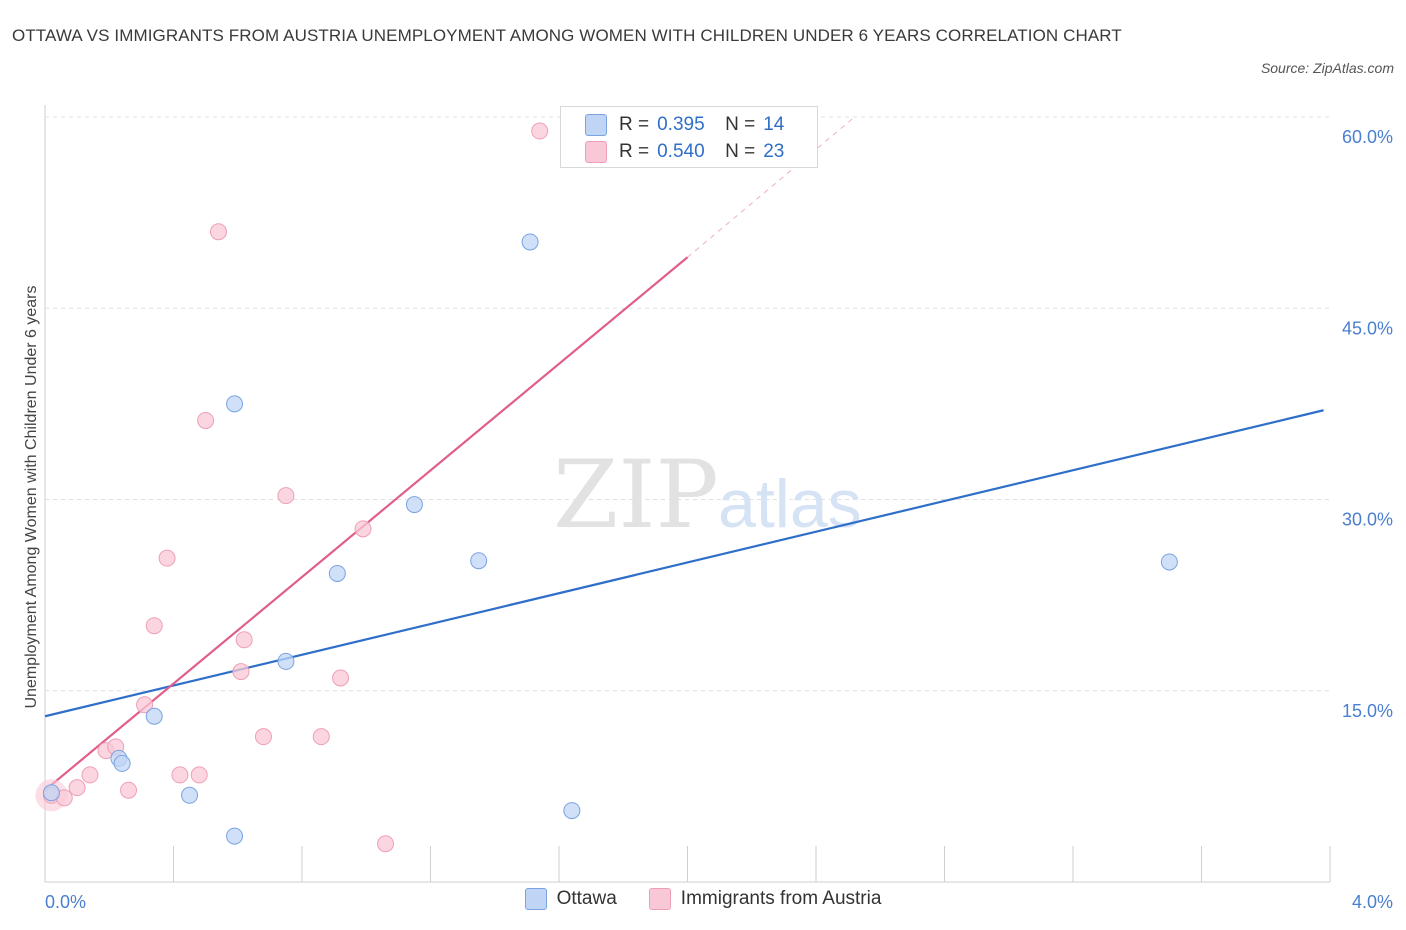  Describe the element at coordinates (774, 151) in the screenshot. I see `n-value: 23` at that location.